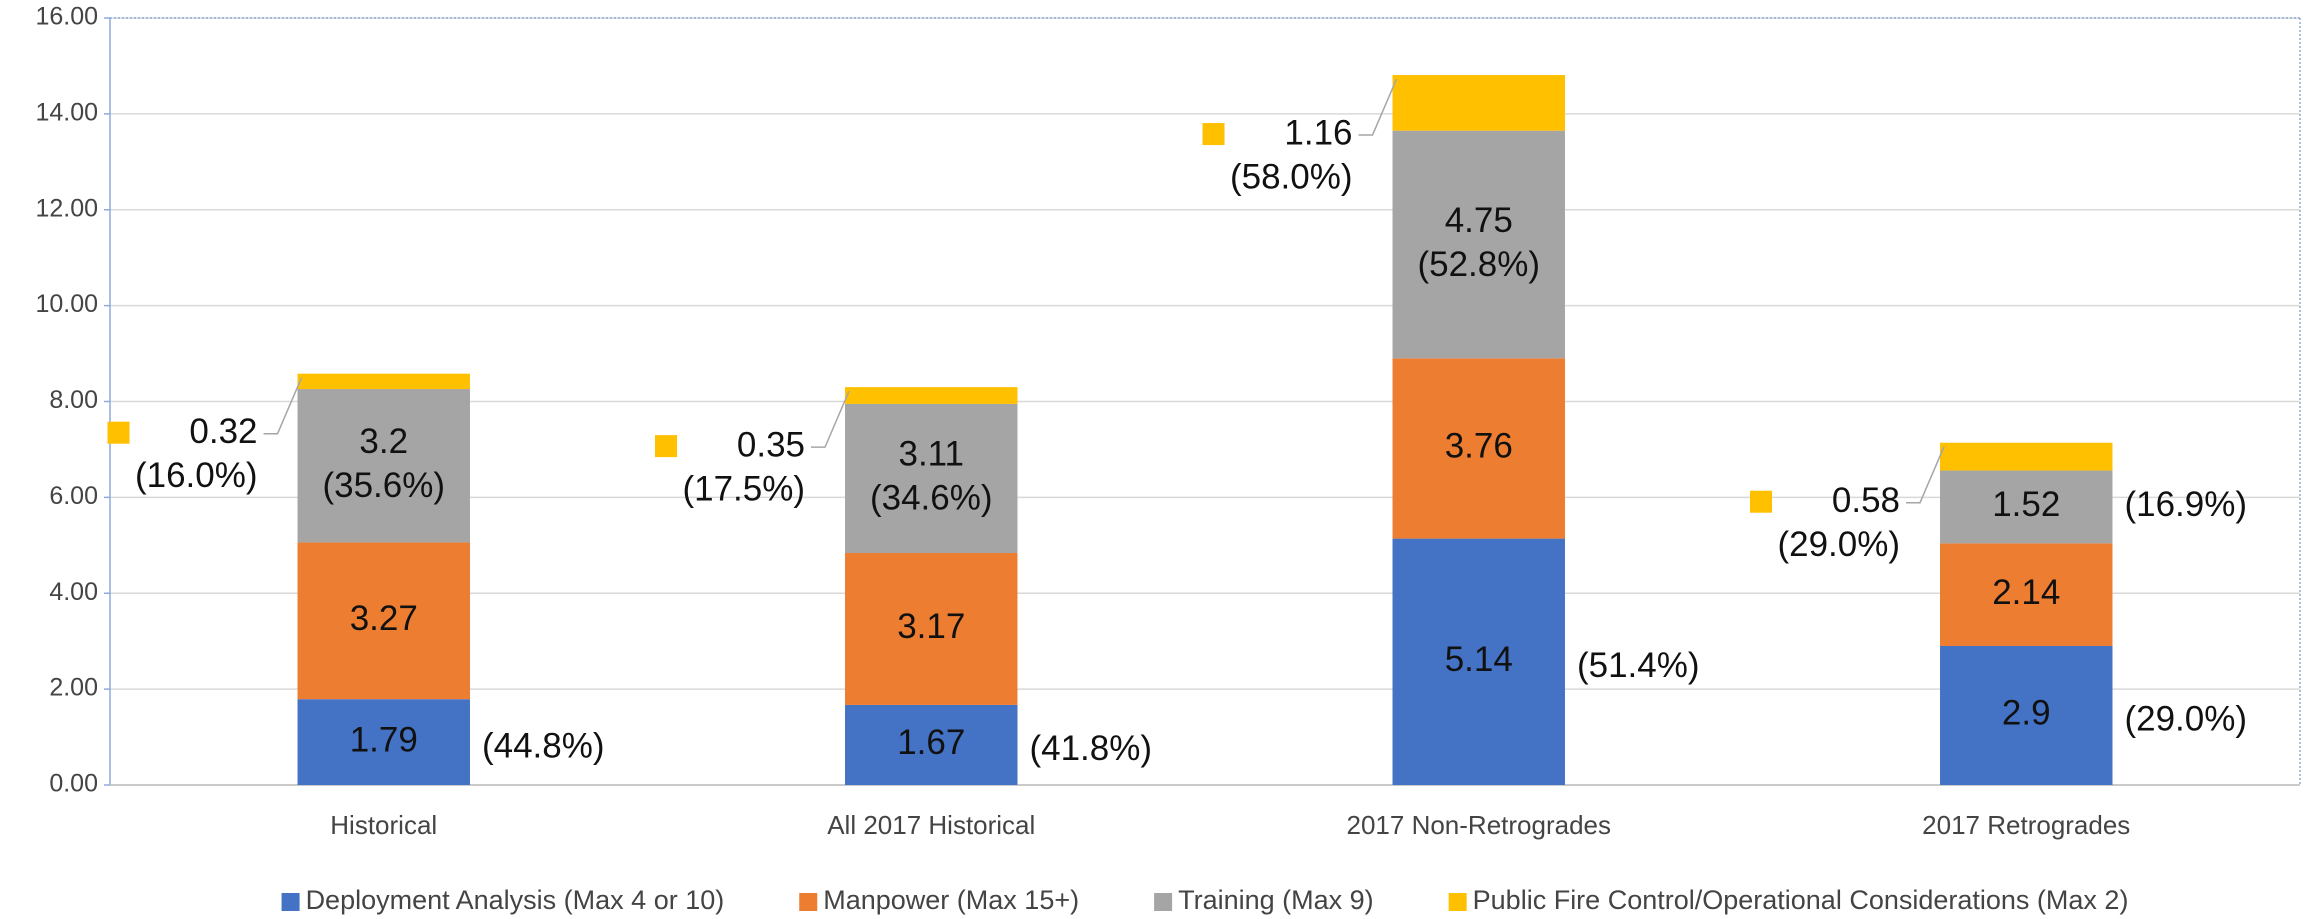  What do you see at coordinates (743, 488) in the screenshot?
I see `percent-label: (17.5%)` at bounding box center [743, 488].